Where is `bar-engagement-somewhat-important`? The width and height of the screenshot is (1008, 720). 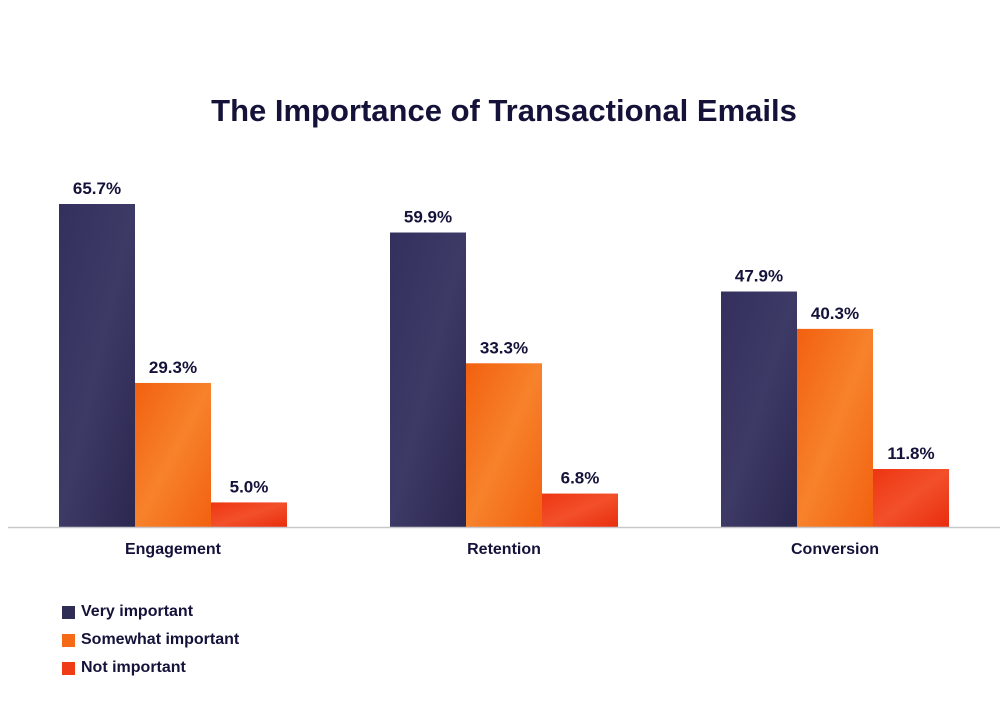
bar-engagement-somewhat-important is located at coordinates (173, 454).